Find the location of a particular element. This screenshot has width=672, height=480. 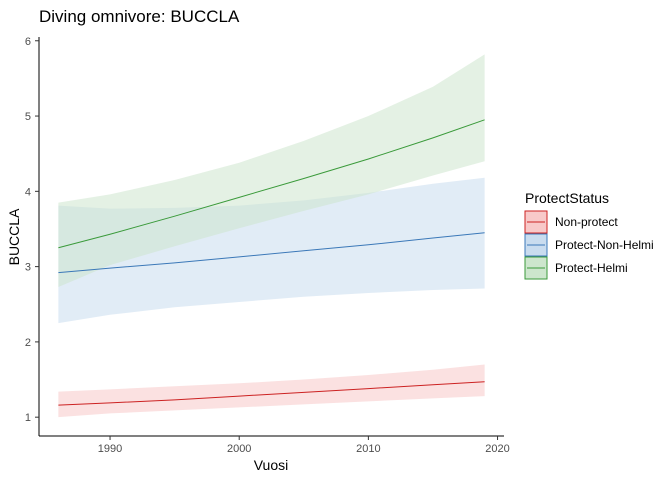

legend-item-protect-helmi: Protect-Helmi is located at coordinates (576, 268).